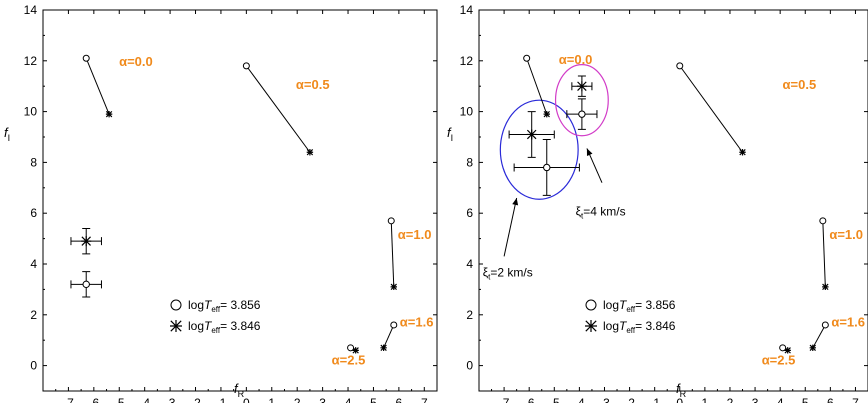 The height and width of the screenshot is (403, 868). Describe the element at coordinates (579, 212) in the screenshot. I see `xi-symbol: ξ` at that location.